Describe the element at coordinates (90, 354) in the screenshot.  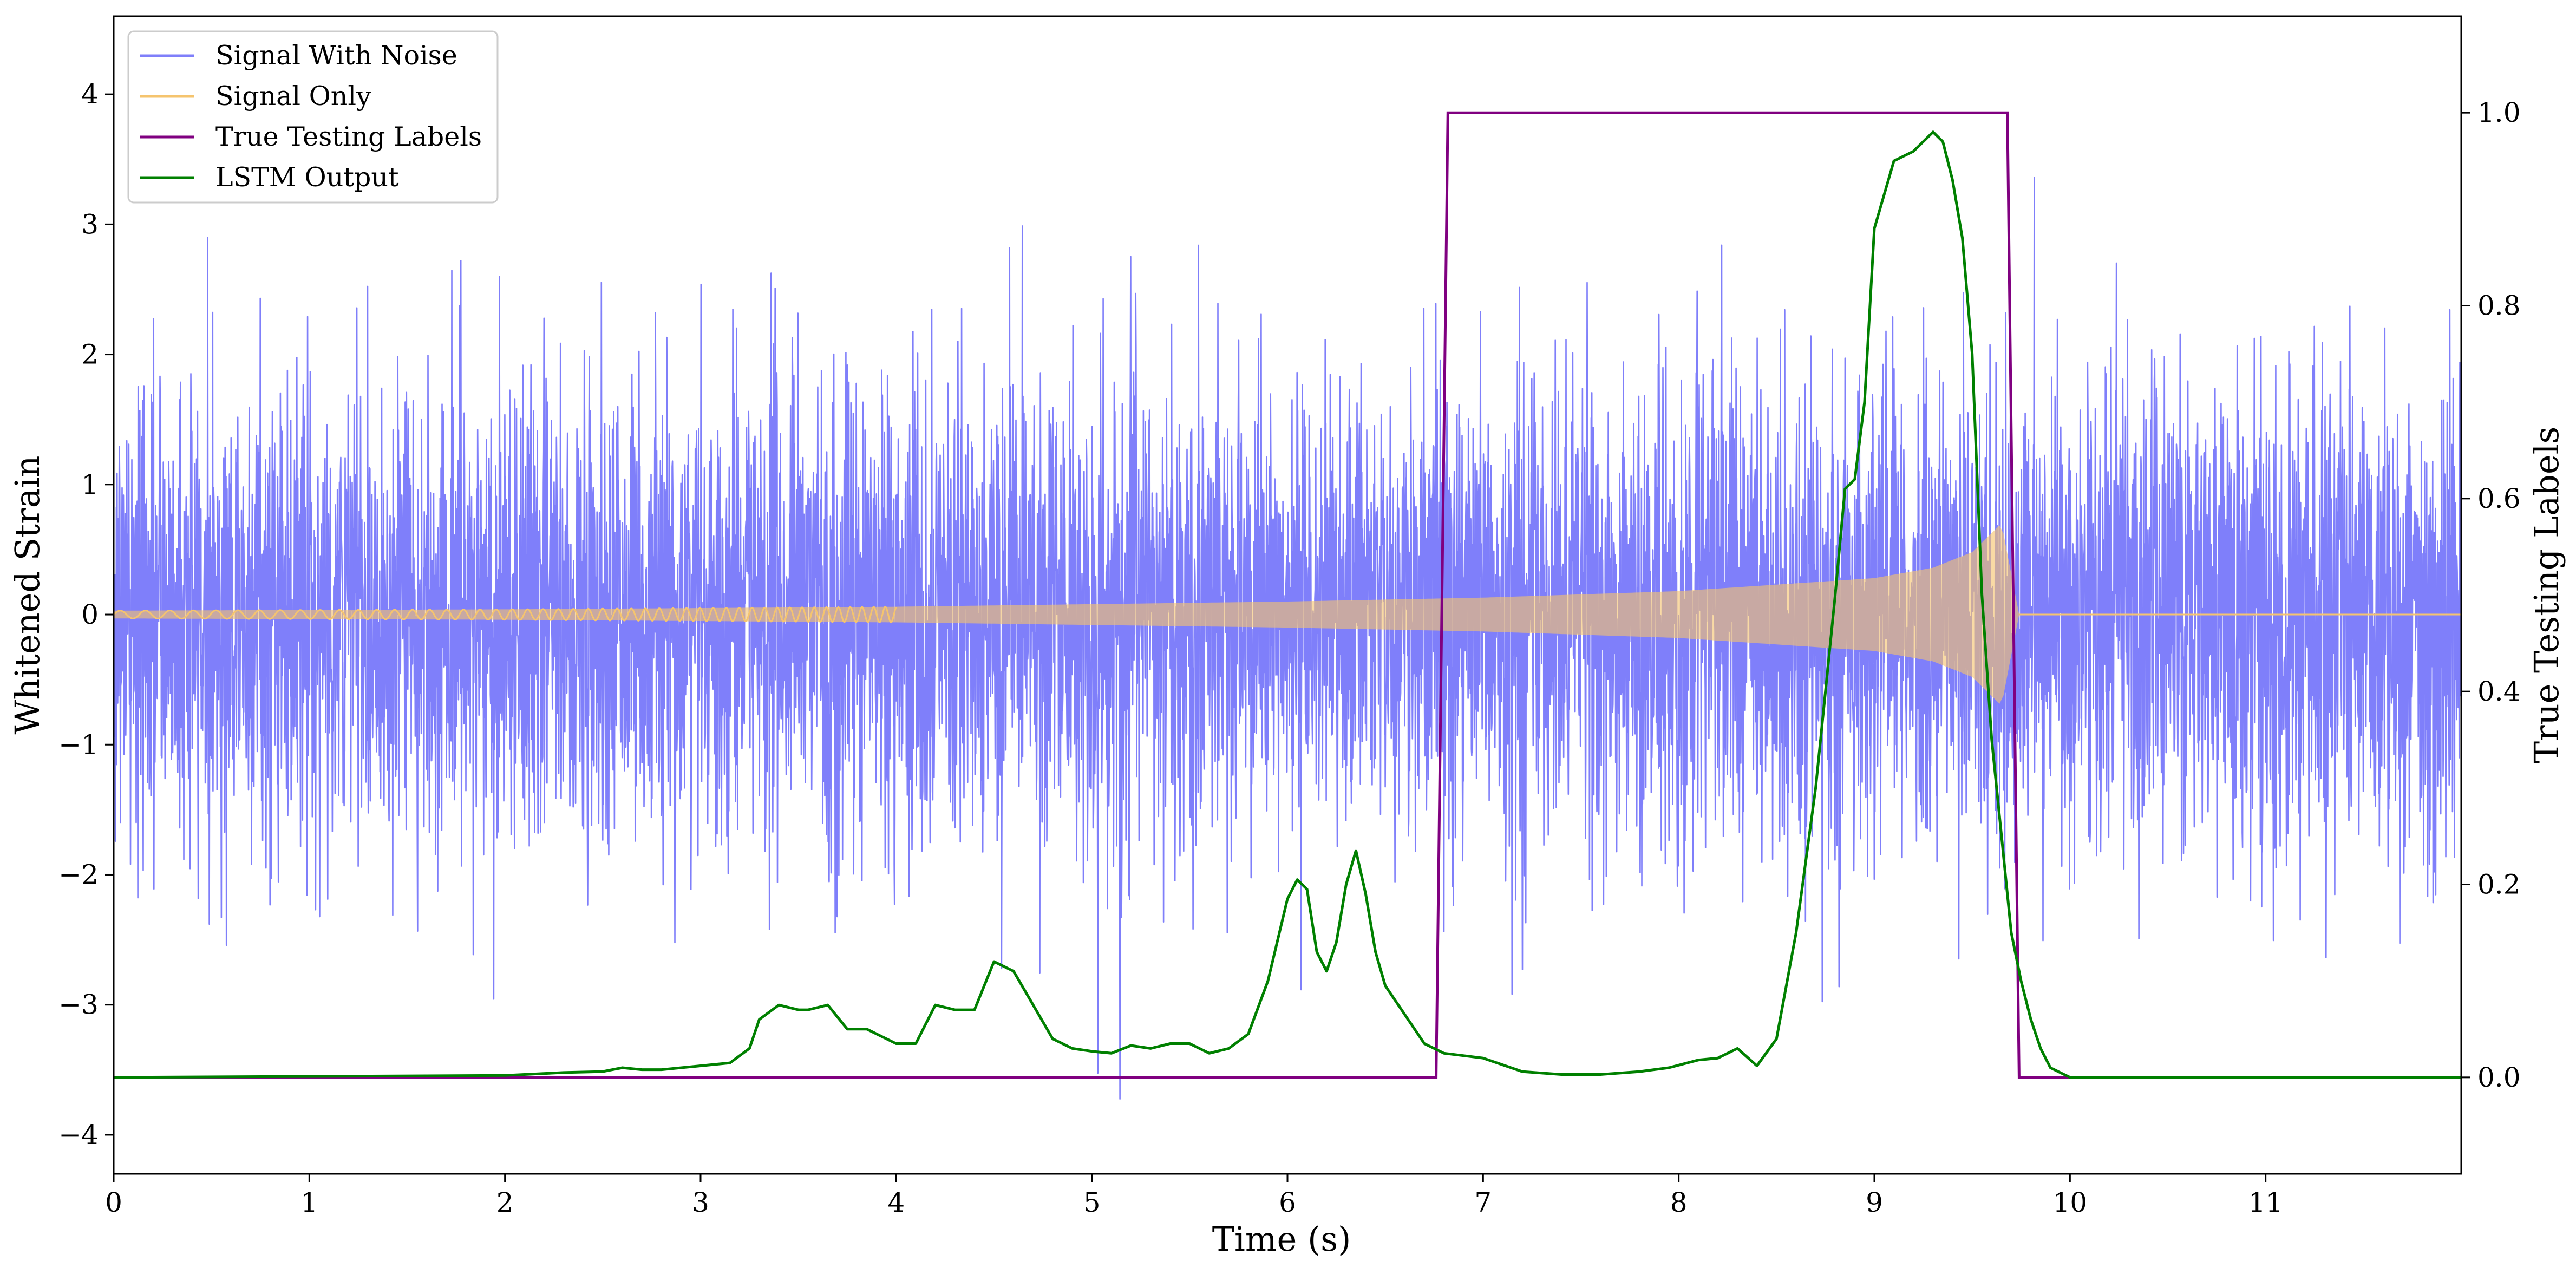
I see `y-tick-label: 2` at that location.